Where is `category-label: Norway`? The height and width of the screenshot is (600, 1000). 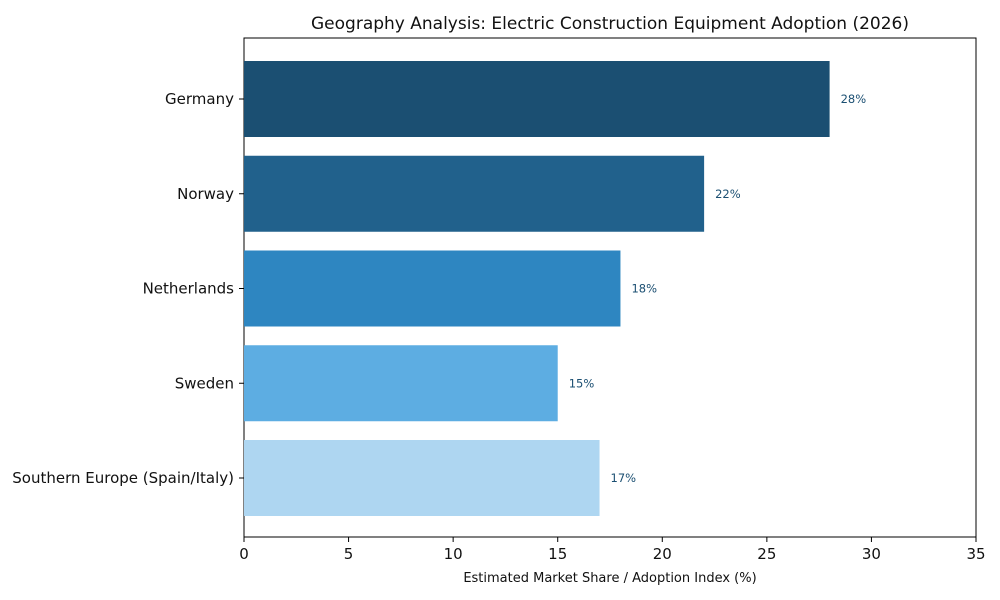 category-label: Norway is located at coordinates (205, 194).